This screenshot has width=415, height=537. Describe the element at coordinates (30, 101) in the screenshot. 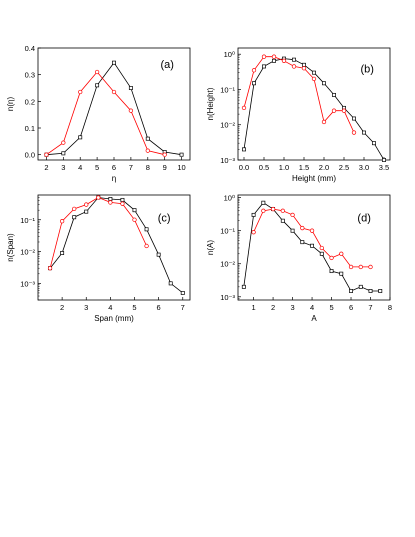

I see `y-tick-label: 0.2` at that location.